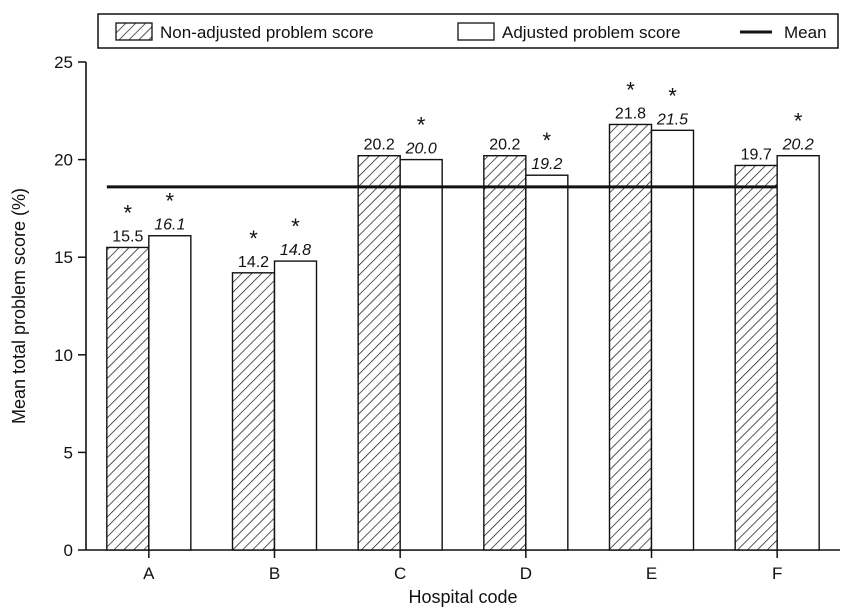  What do you see at coordinates (421, 149) in the screenshot?
I see `value-label-adjusted: 20.0` at bounding box center [421, 149].